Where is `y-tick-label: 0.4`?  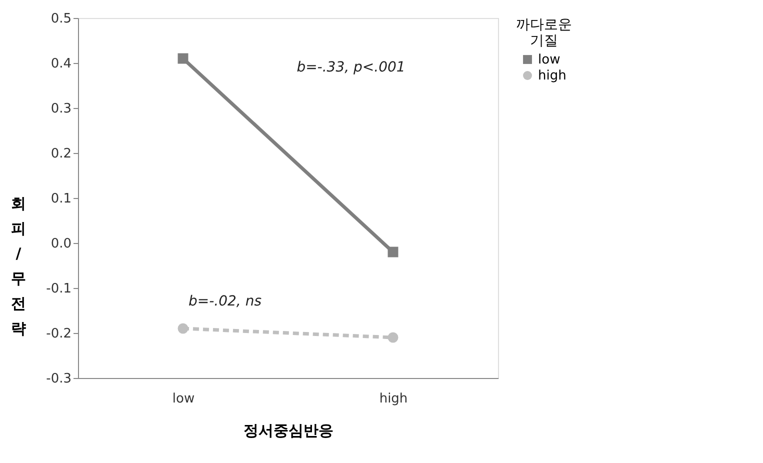 y-tick-label: 0.4 is located at coordinates (61, 64).